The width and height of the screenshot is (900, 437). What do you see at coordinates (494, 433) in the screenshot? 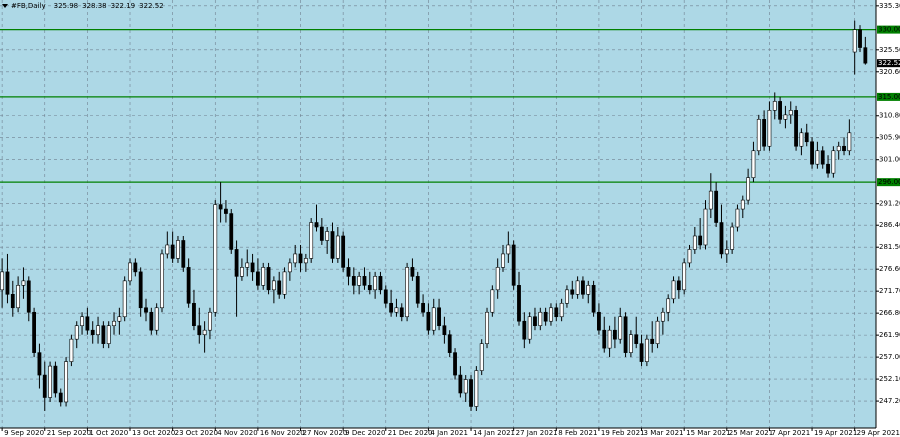
I see `x-tick-label: 14 Jan 2021` at bounding box center [494, 433].